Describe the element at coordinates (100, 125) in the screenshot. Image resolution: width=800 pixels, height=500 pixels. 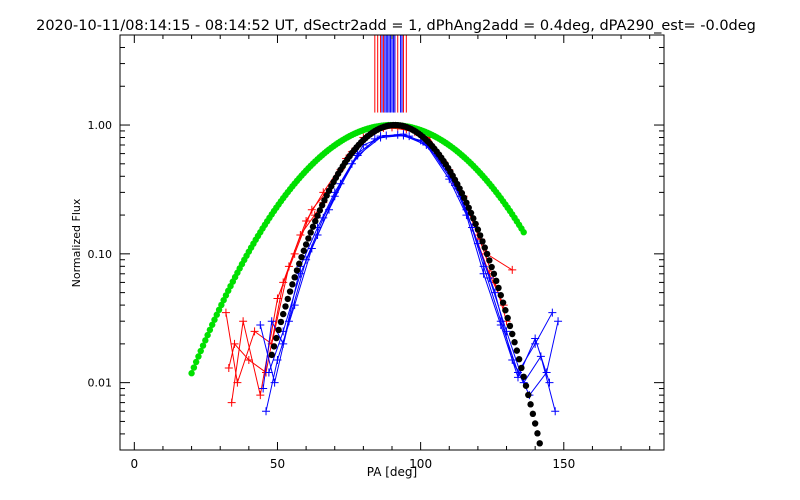
I see `y-tick-label: 1.00` at that location.